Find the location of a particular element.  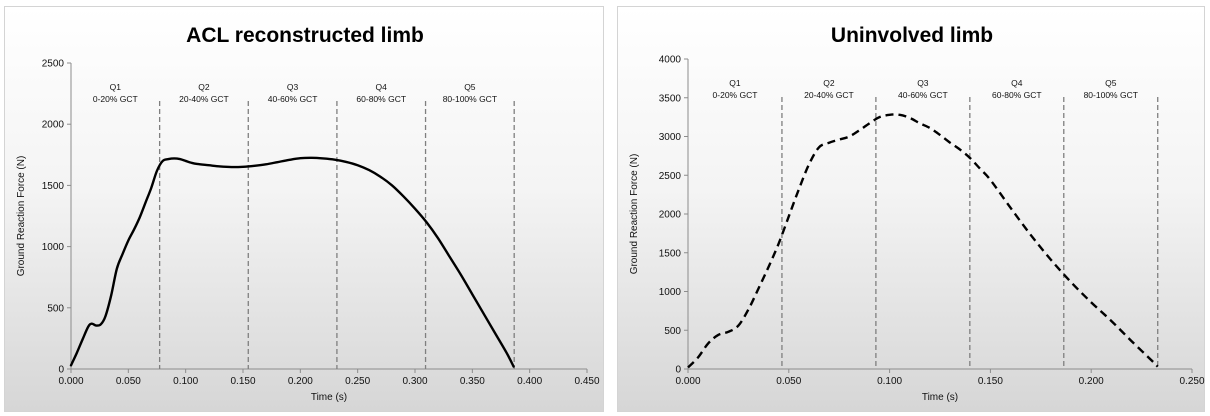

x-tick-label: 0.300 is located at coordinates (414, 381).